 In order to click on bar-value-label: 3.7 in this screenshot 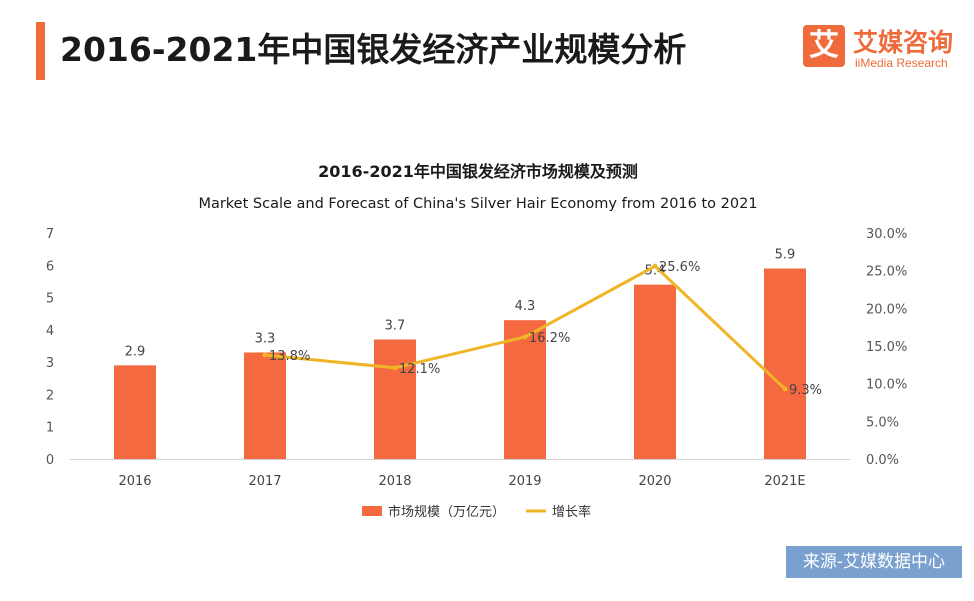, I will do `click(395, 326)`.